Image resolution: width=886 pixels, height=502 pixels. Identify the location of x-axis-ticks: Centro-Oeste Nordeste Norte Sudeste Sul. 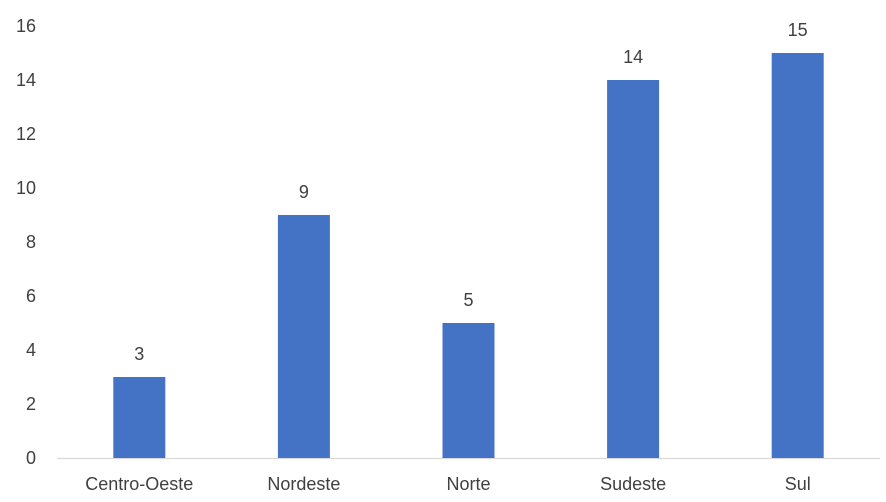
(447, 484).